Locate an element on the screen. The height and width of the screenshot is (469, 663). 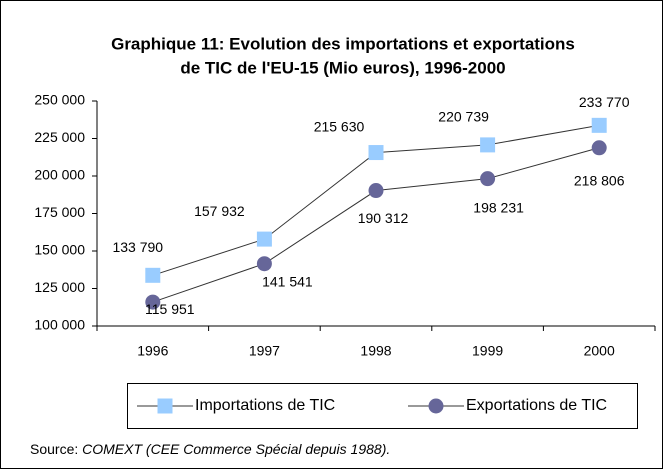
data-label: 215 630 is located at coordinates (339, 126).